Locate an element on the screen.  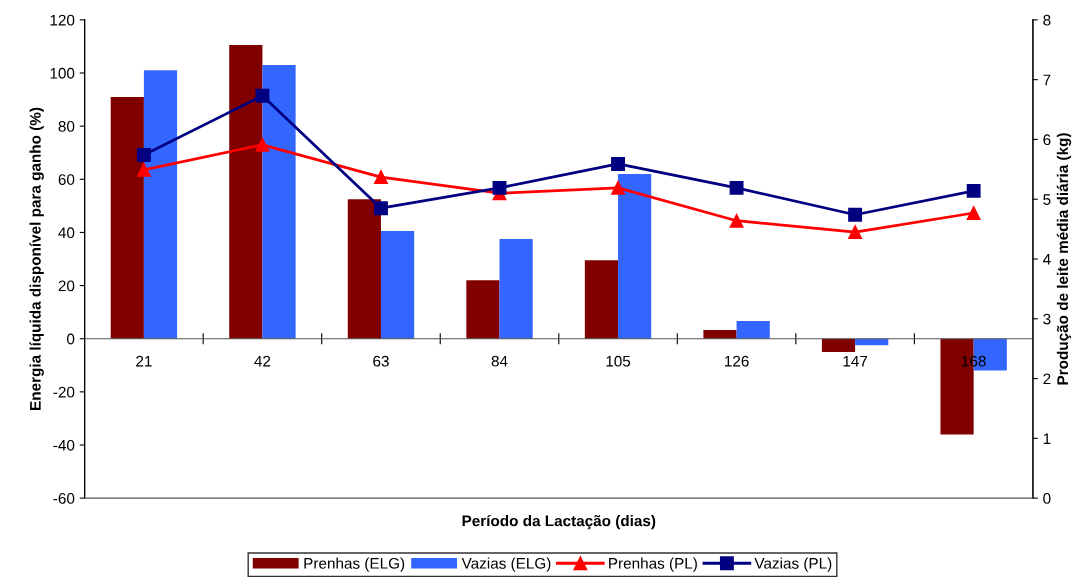
y-tick-label: 100 is located at coordinates (62, 73).